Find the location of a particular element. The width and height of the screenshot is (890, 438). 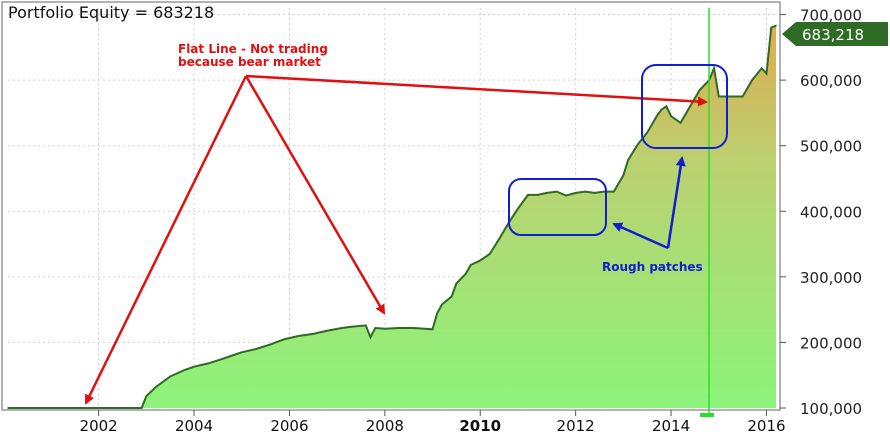

y-tick-label: 500,000 is located at coordinates (831, 147).